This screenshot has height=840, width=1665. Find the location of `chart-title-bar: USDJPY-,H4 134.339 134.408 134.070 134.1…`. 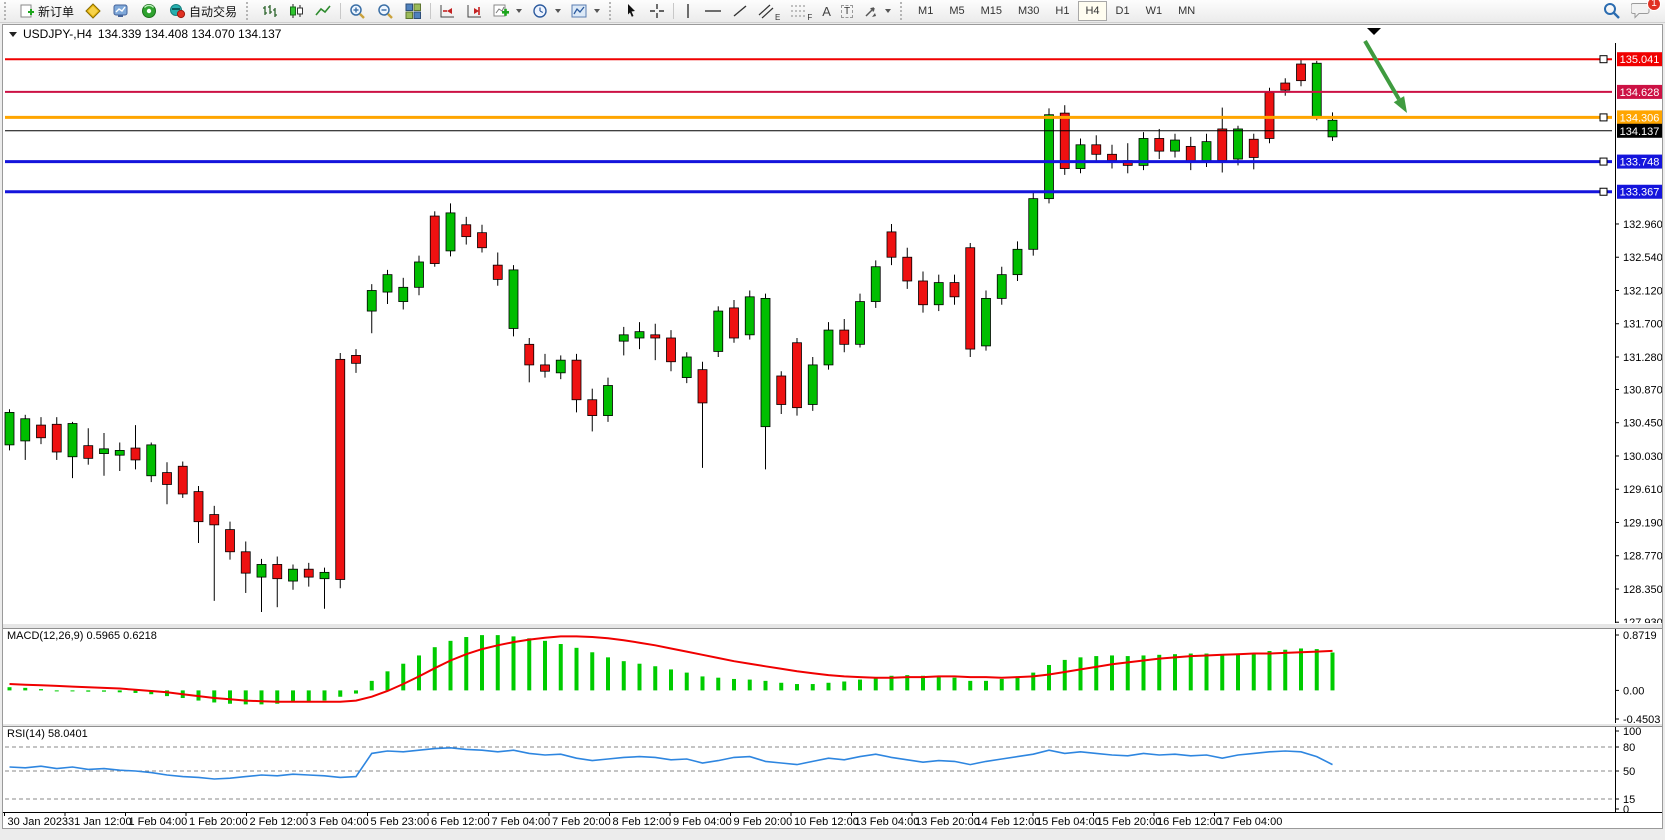

chart-title-bar: USDJPY-,H4 134.339 134.408 134.070 134.1… is located at coordinates (832, 34).